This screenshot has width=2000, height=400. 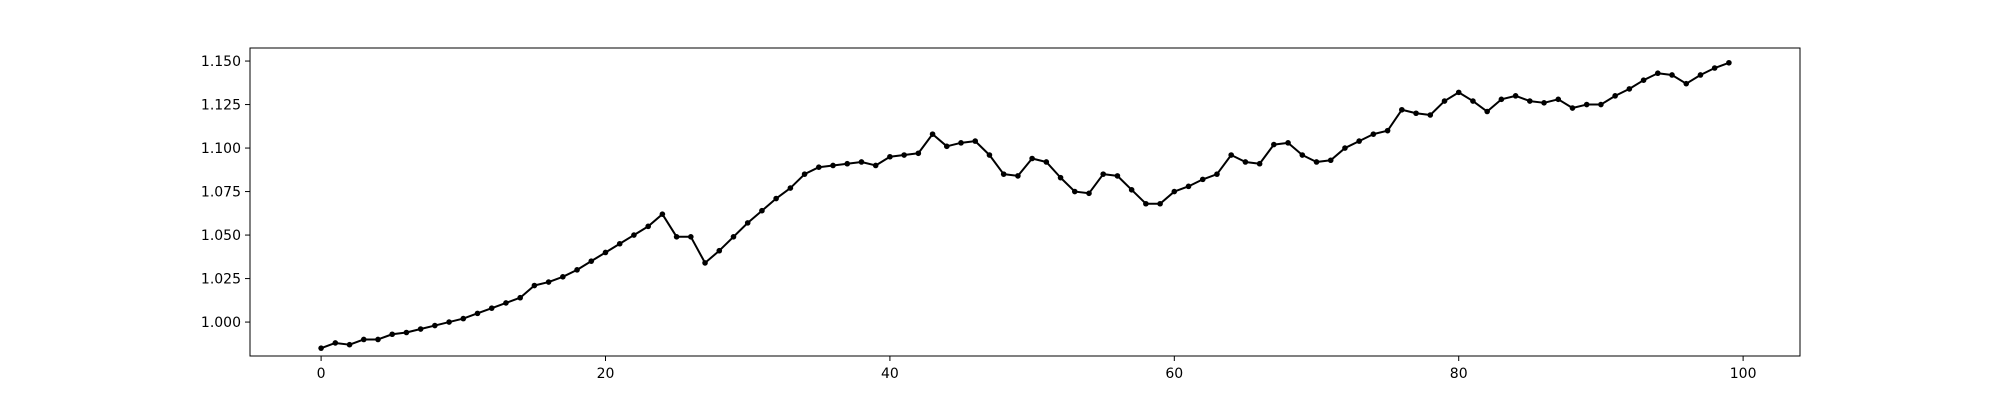 I want to click on x-tick-label: 100, so click(x=1743, y=374).